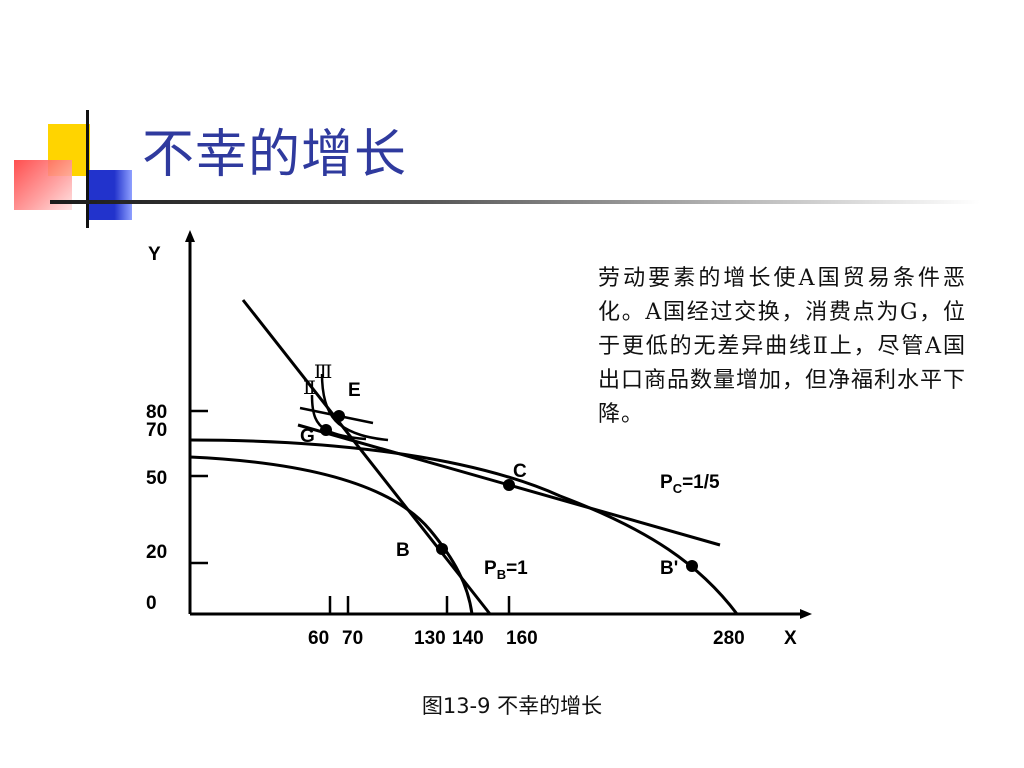 The image size is (1024, 768). Describe the element at coordinates (156, 478) in the screenshot. I see `y-tick-label: 50` at that location.